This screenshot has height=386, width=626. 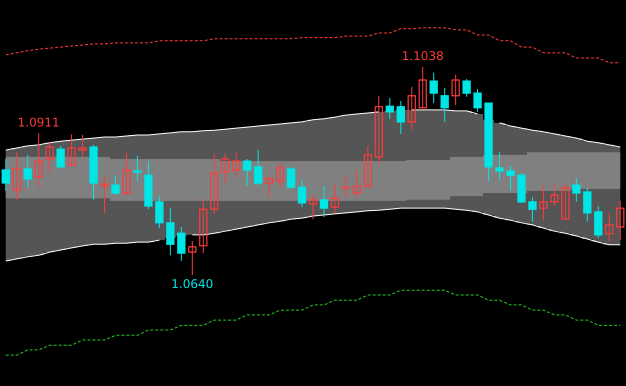 What do you see at coordinates (39, 122) in the screenshot?
I see `annotation: 1.0911` at bounding box center [39, 122].